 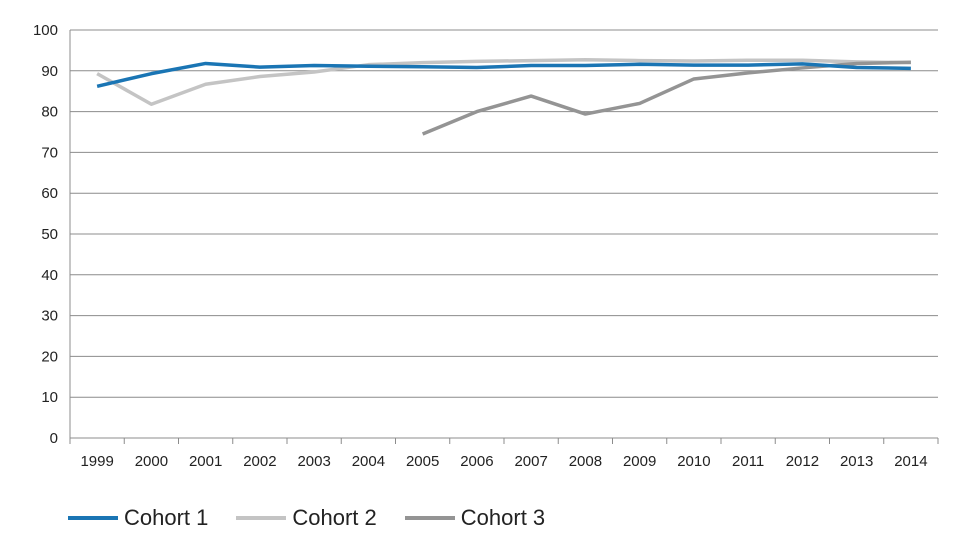 What do you see at coordinates (205, 461) in the screenshot?
I see `x-tick-label: 2001` at bounding box center [205, 461].